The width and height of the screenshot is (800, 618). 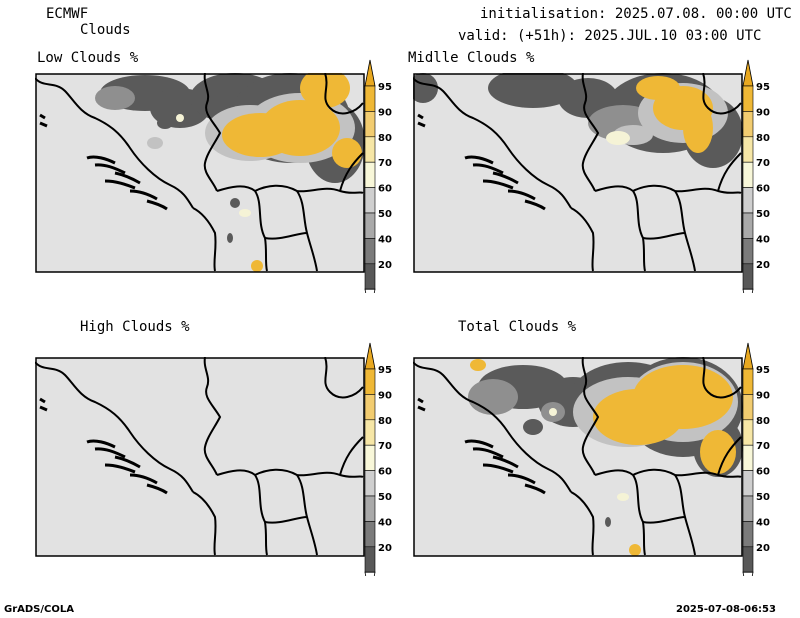 I want to click on panel-title-total: Total Clouds %, so click(x=517, y=327).